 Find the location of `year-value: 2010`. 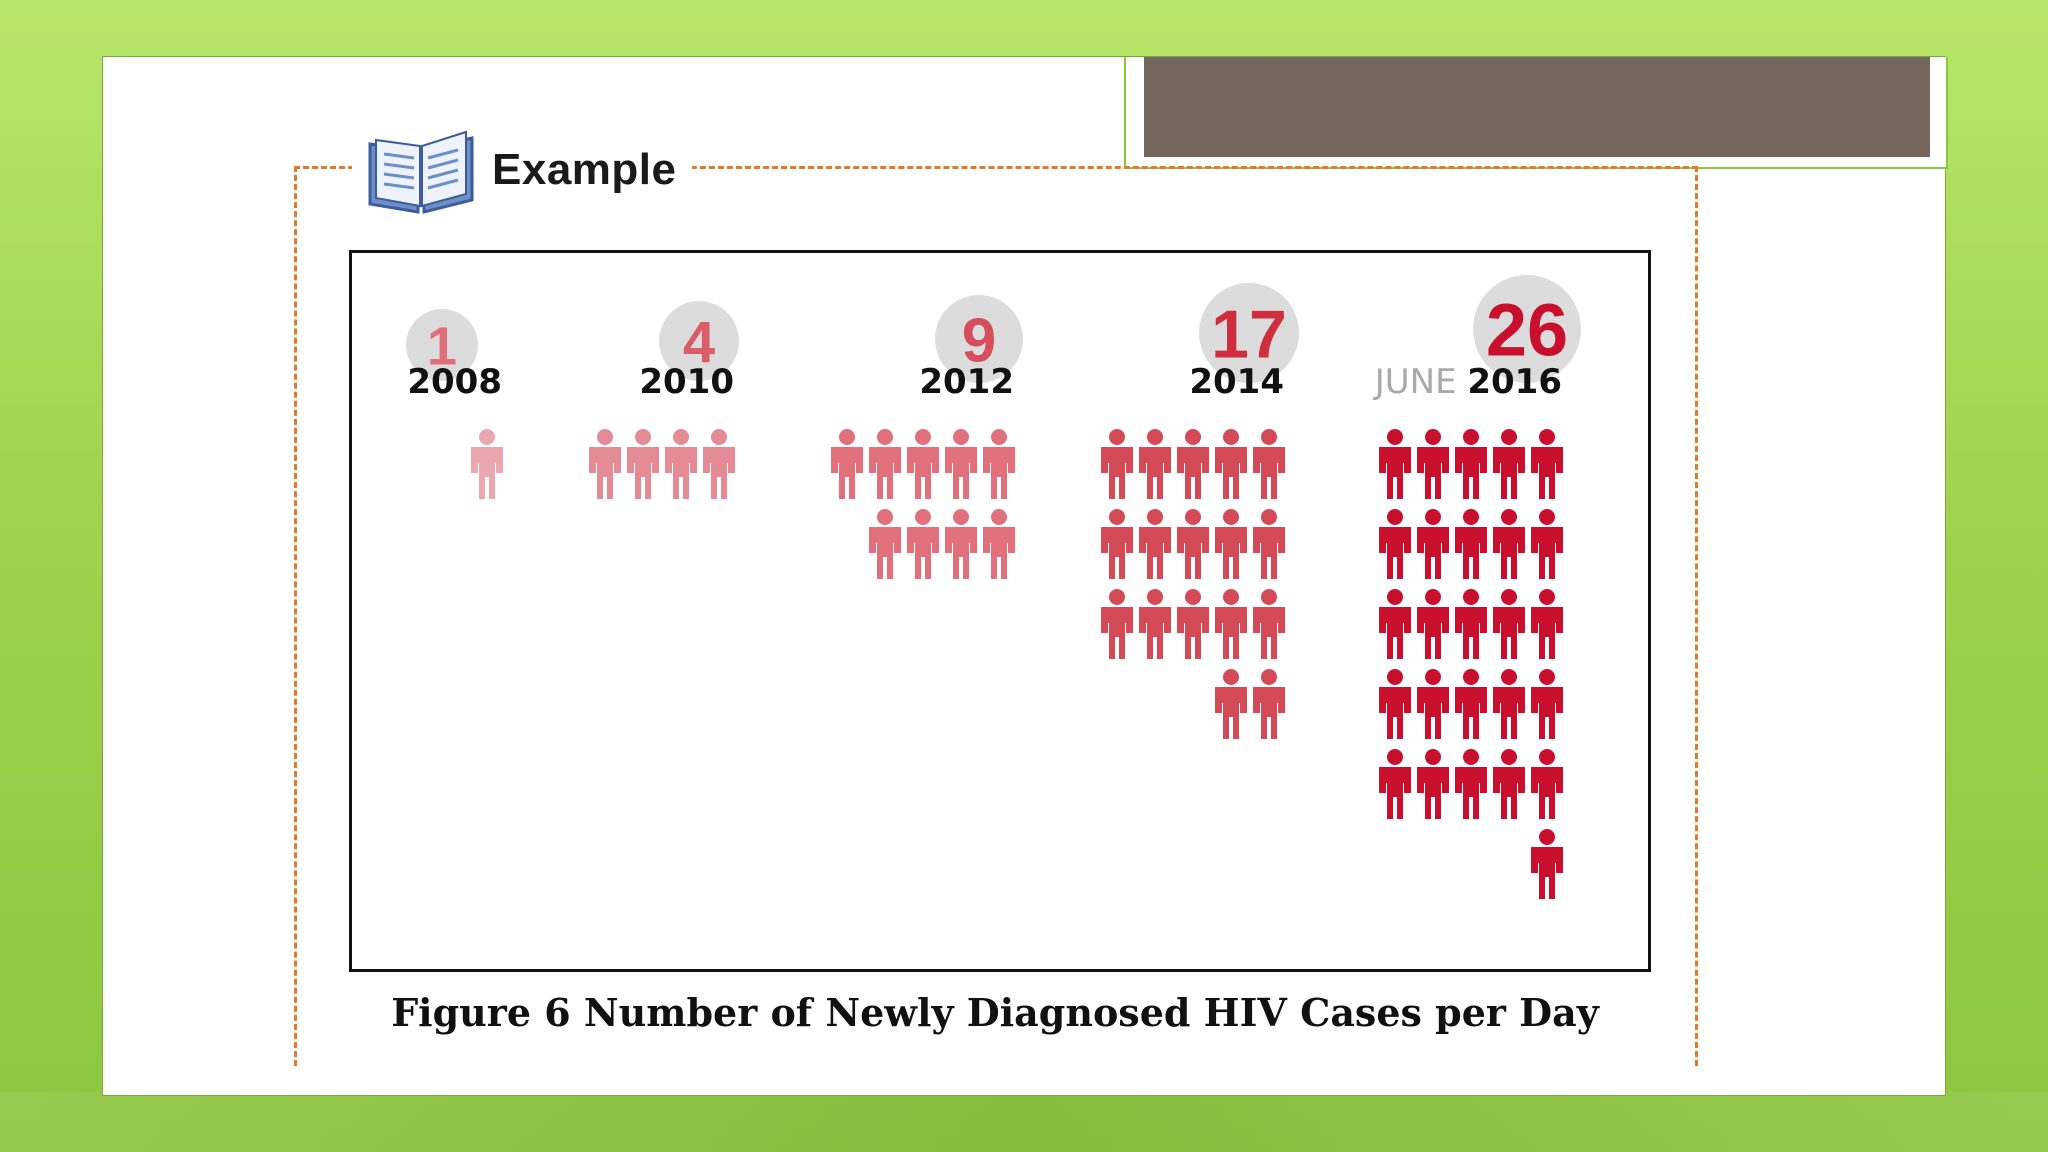

year-value: 2010 is located at coordinates (686, 382).